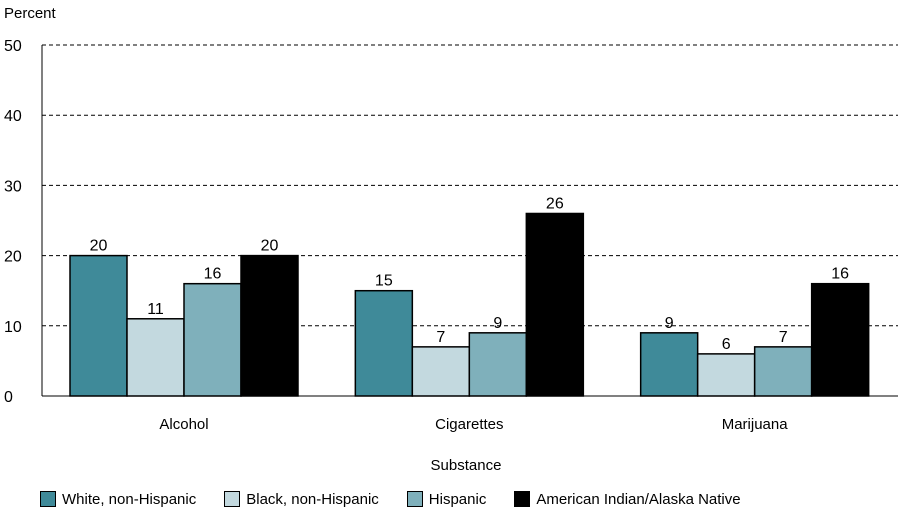  I want to click on legend-label: White, non-Hispanic, so click(129, 499).